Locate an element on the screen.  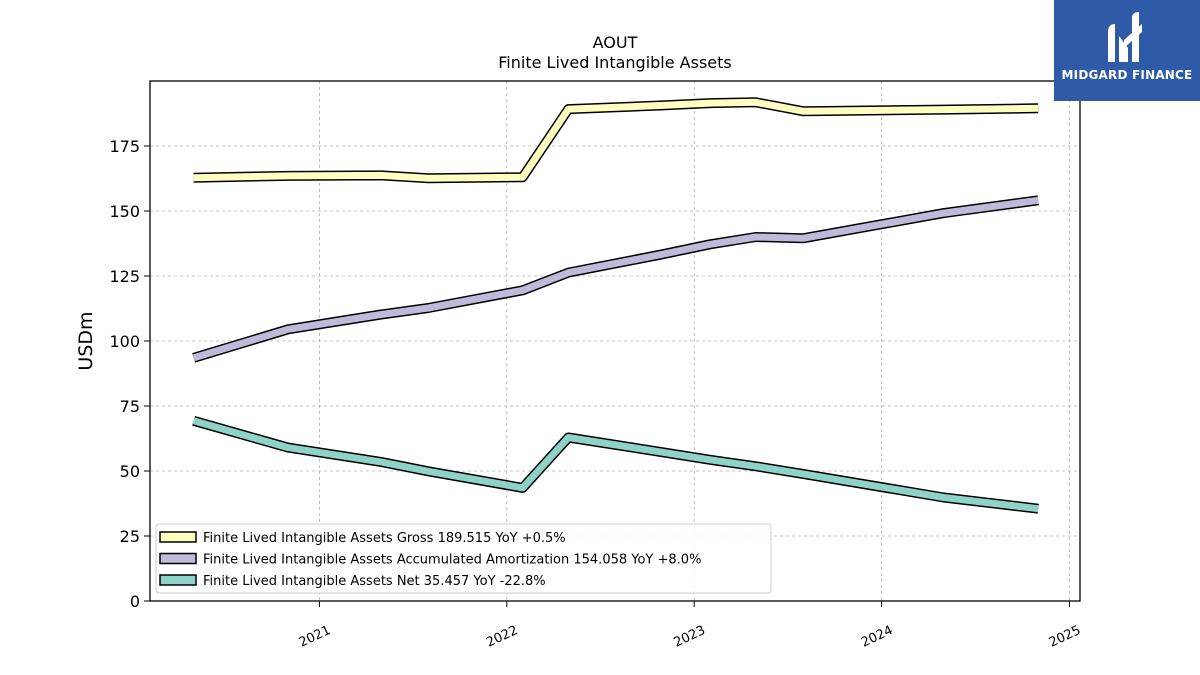
y-tick-label: 175 is located at coordinates (124, 146).